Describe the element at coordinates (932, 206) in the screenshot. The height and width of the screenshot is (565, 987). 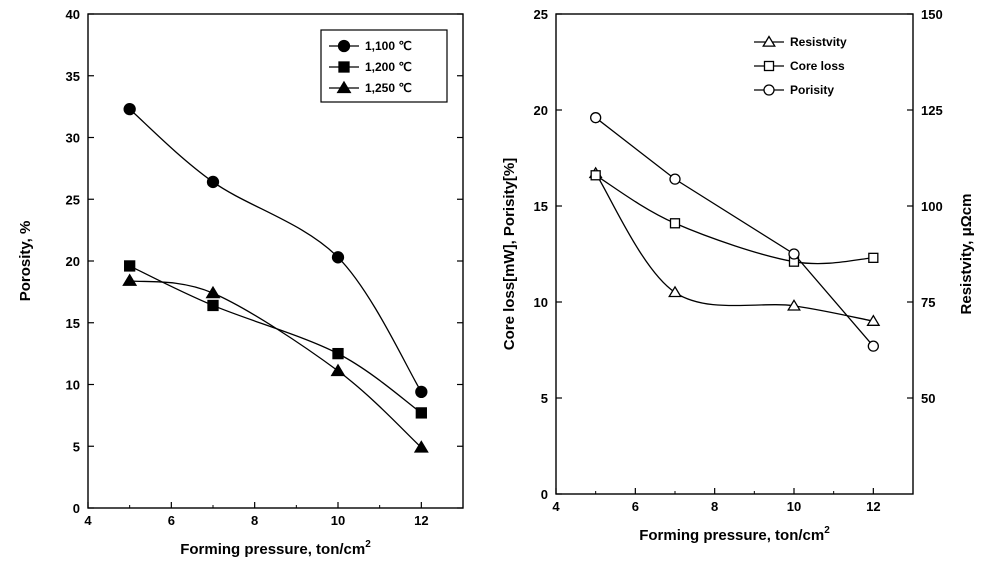
I see `y2-tick-label: 100` at that location.